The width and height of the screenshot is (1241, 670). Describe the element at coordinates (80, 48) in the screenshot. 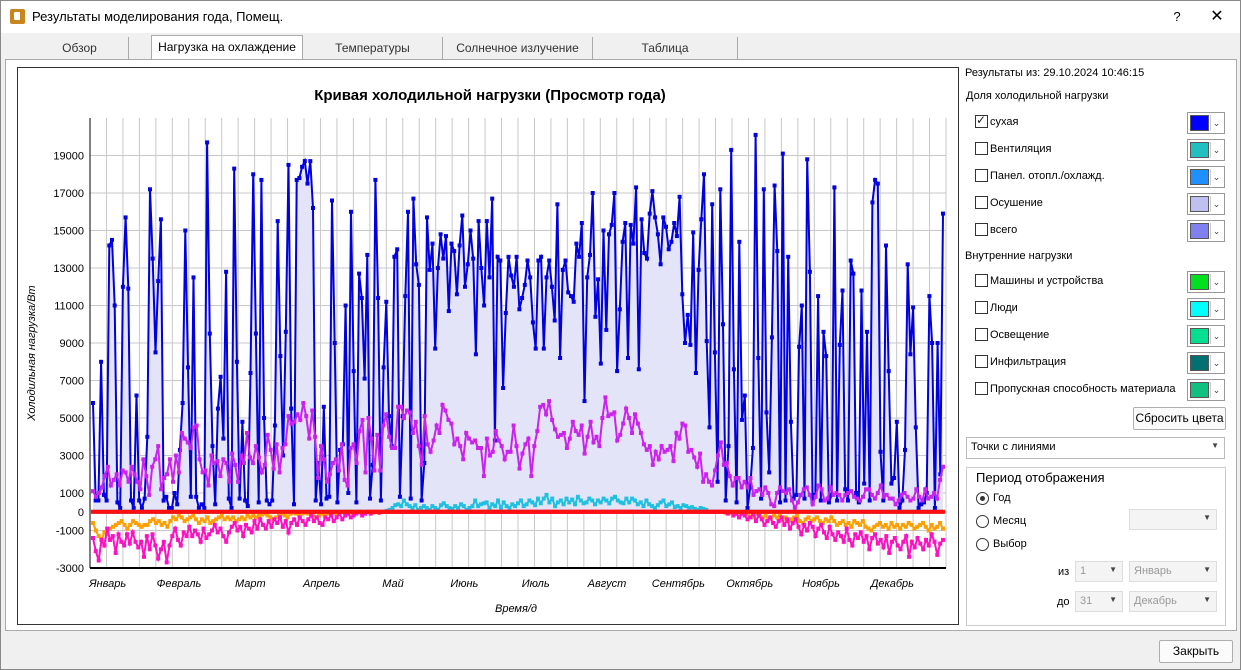

I see `tab-overview: Обзор` at that location.